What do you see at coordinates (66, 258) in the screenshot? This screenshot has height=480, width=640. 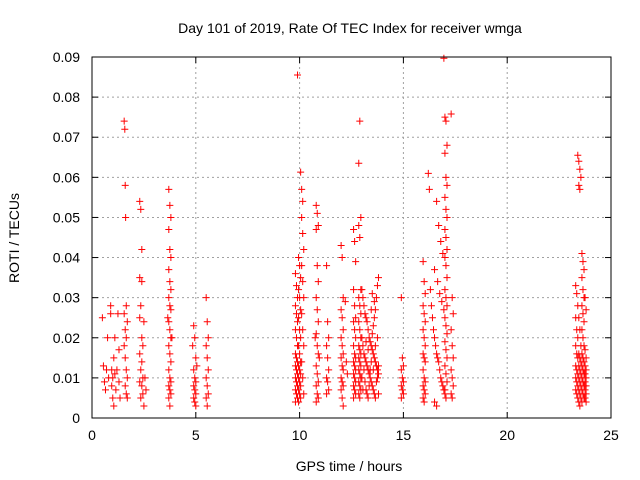 I see `y-tick-label: 0.04` at bounding box center [66, 258].